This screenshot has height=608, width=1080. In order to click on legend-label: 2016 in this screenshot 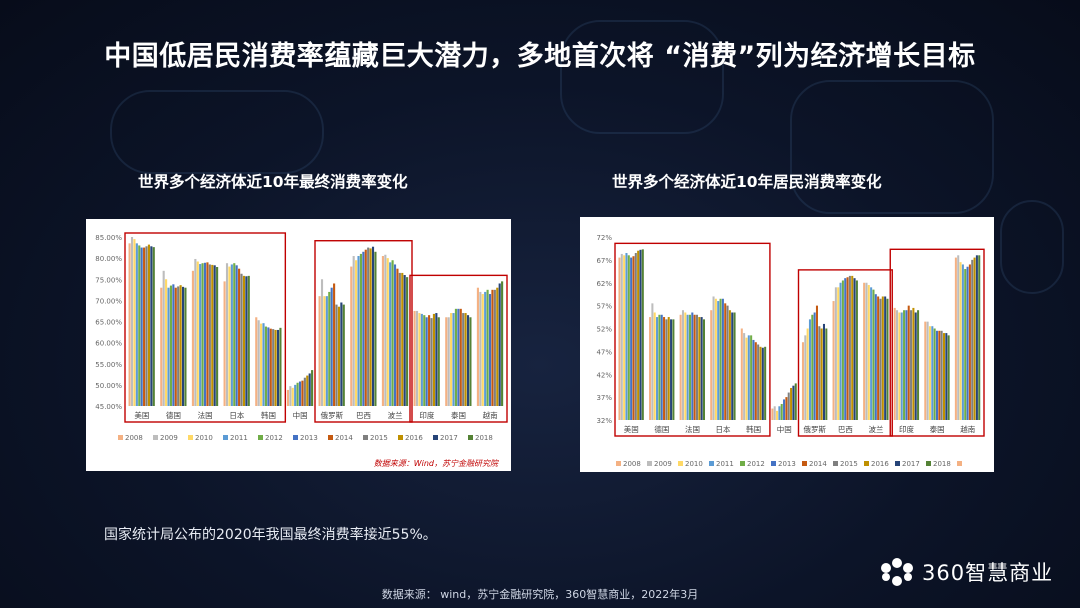, I will do `click(414, 438)`.